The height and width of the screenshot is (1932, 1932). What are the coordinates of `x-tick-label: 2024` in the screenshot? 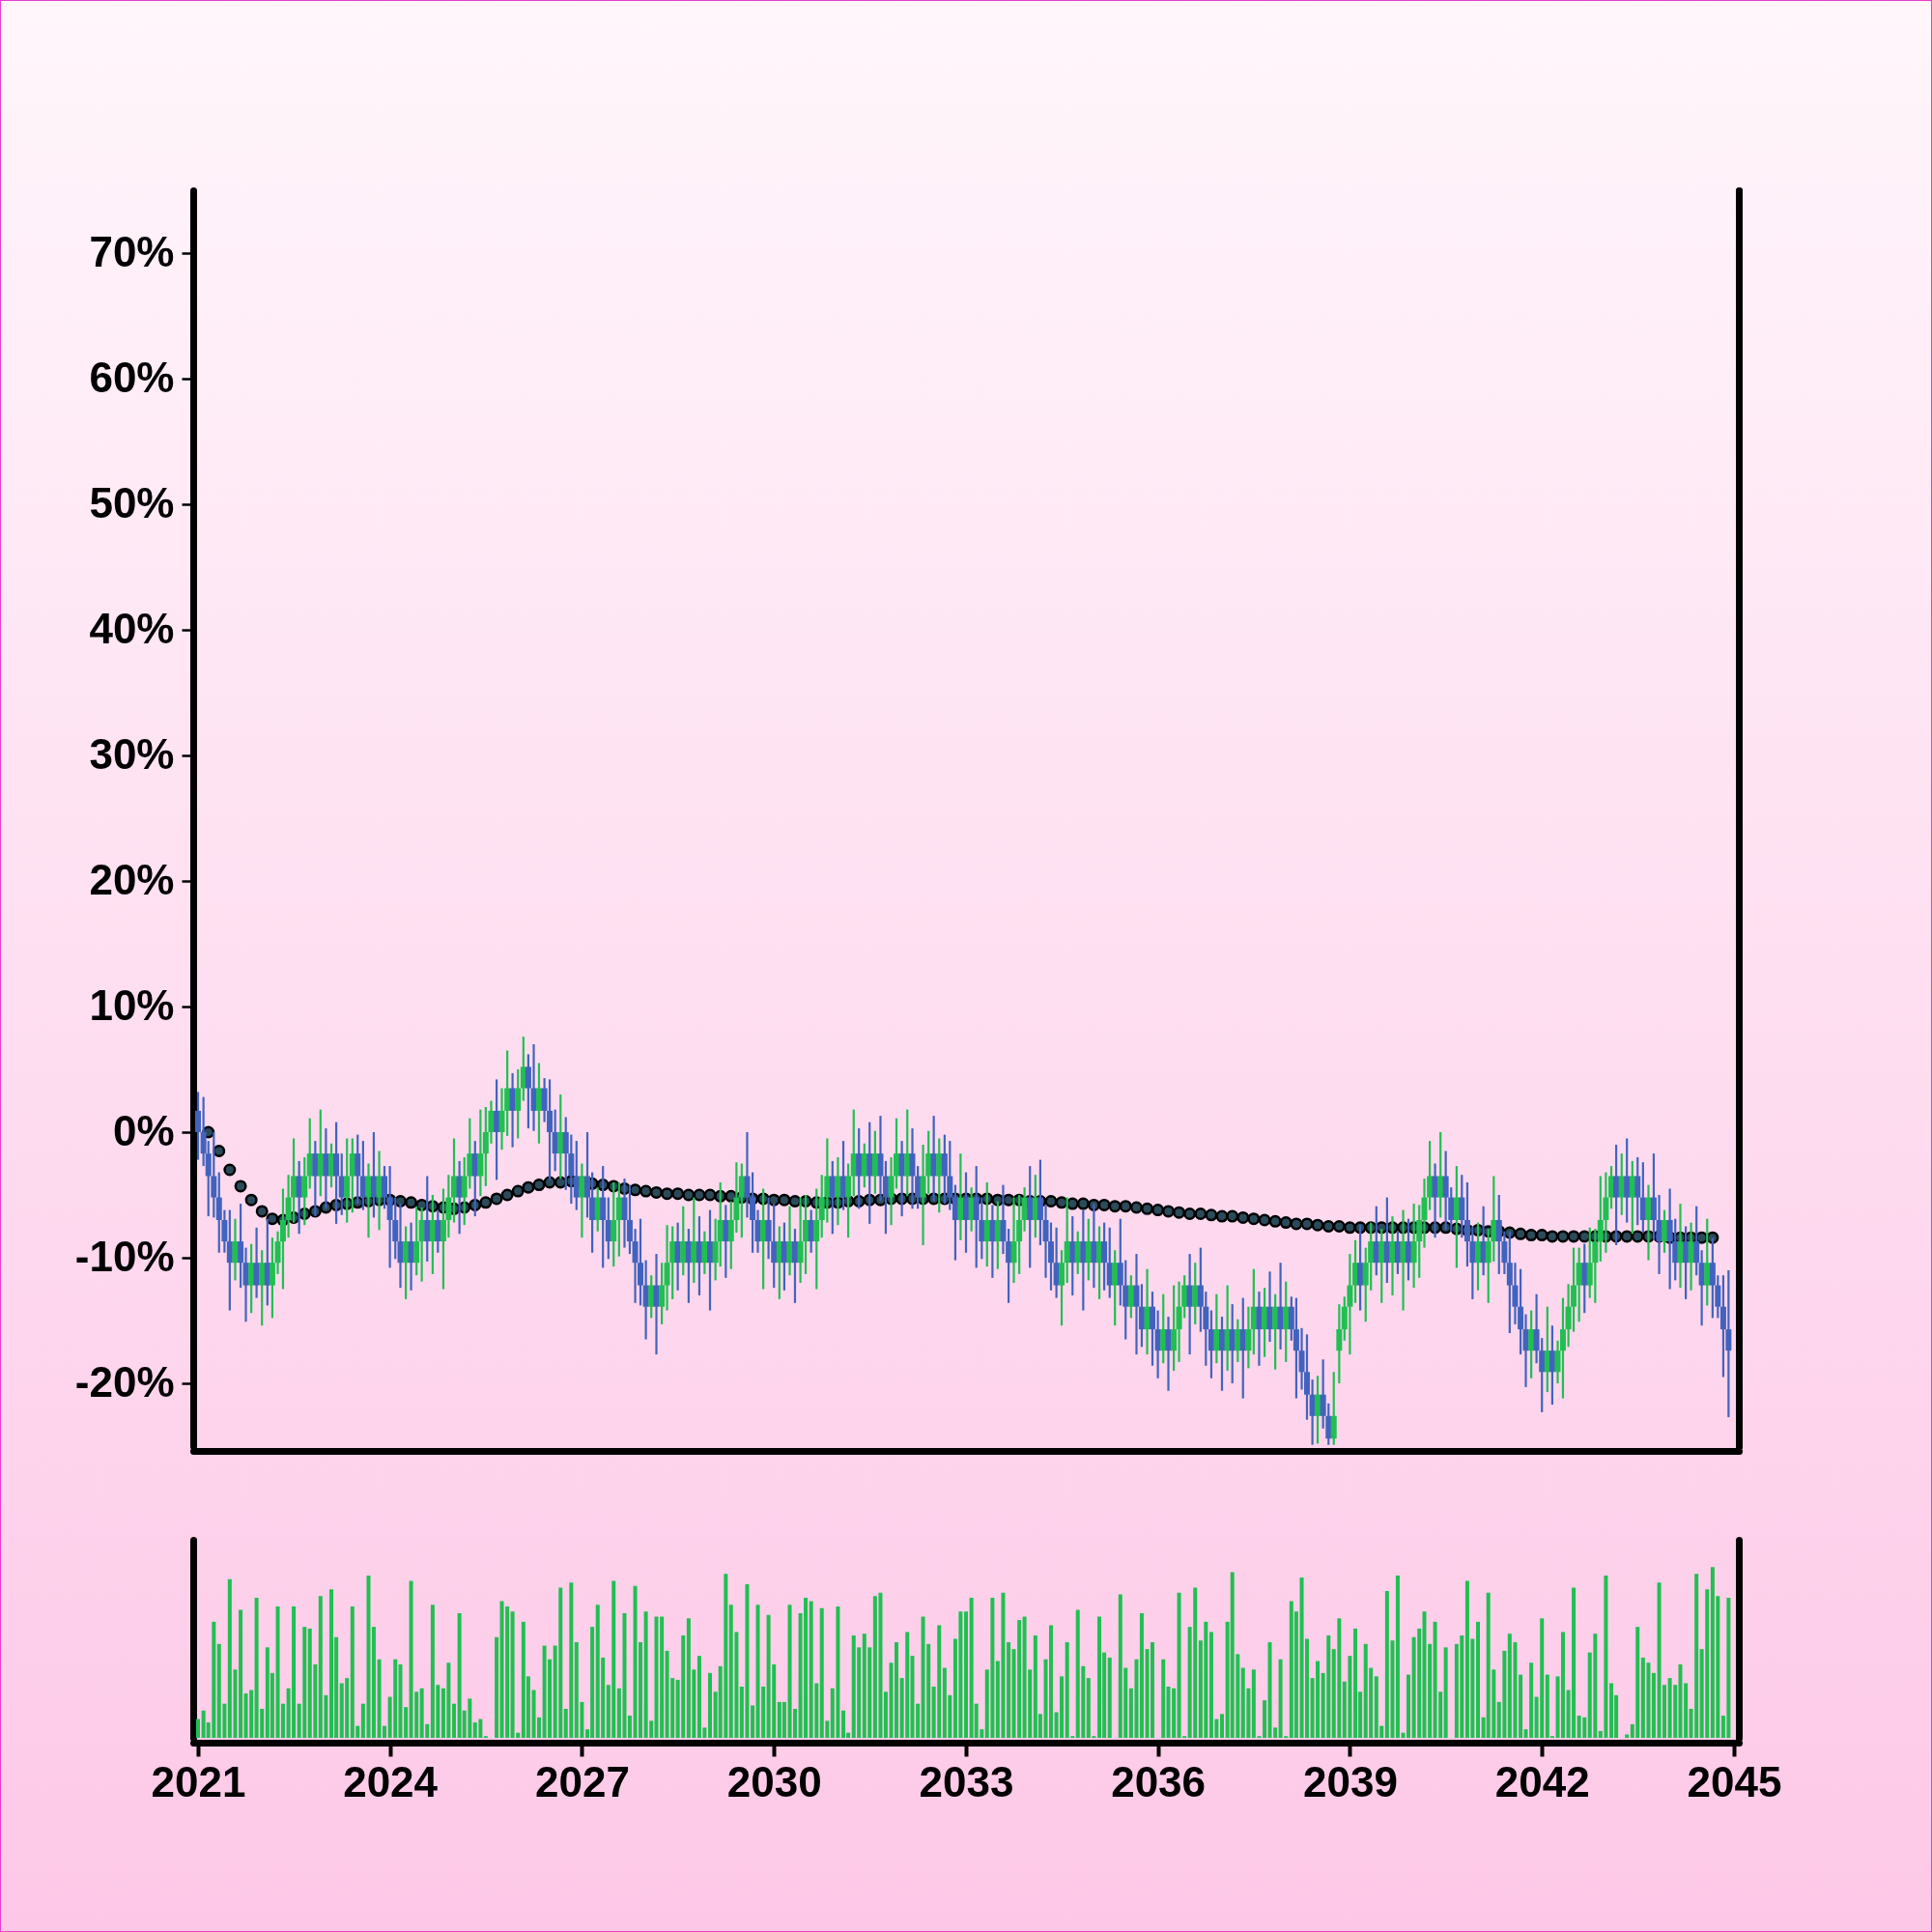 It's located at (391, 1781).